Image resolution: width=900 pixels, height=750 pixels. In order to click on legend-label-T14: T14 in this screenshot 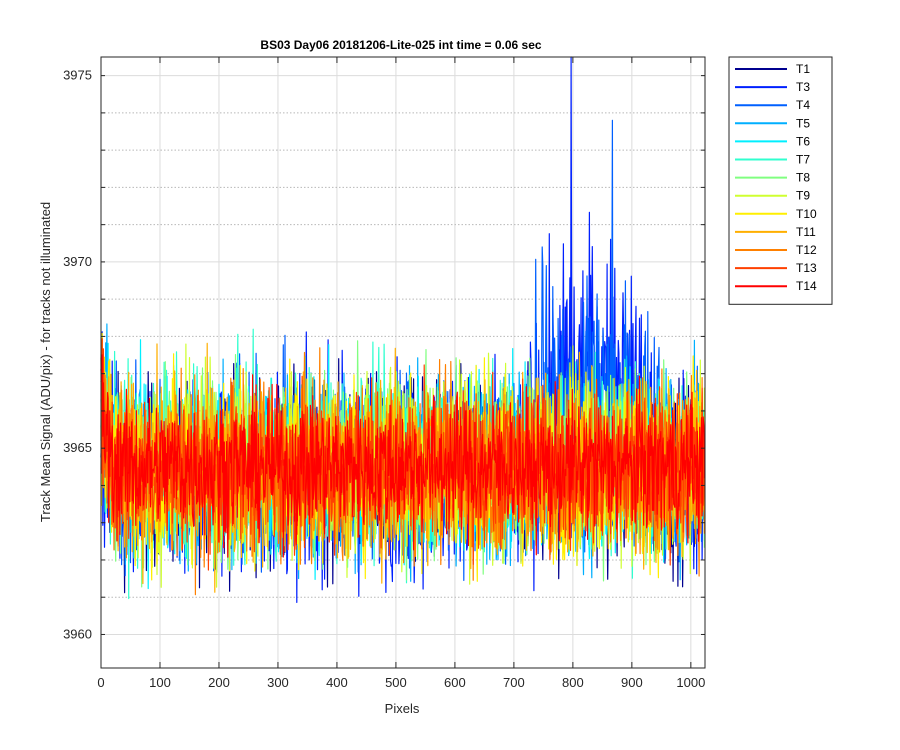, I will do `click(806, 286)`.